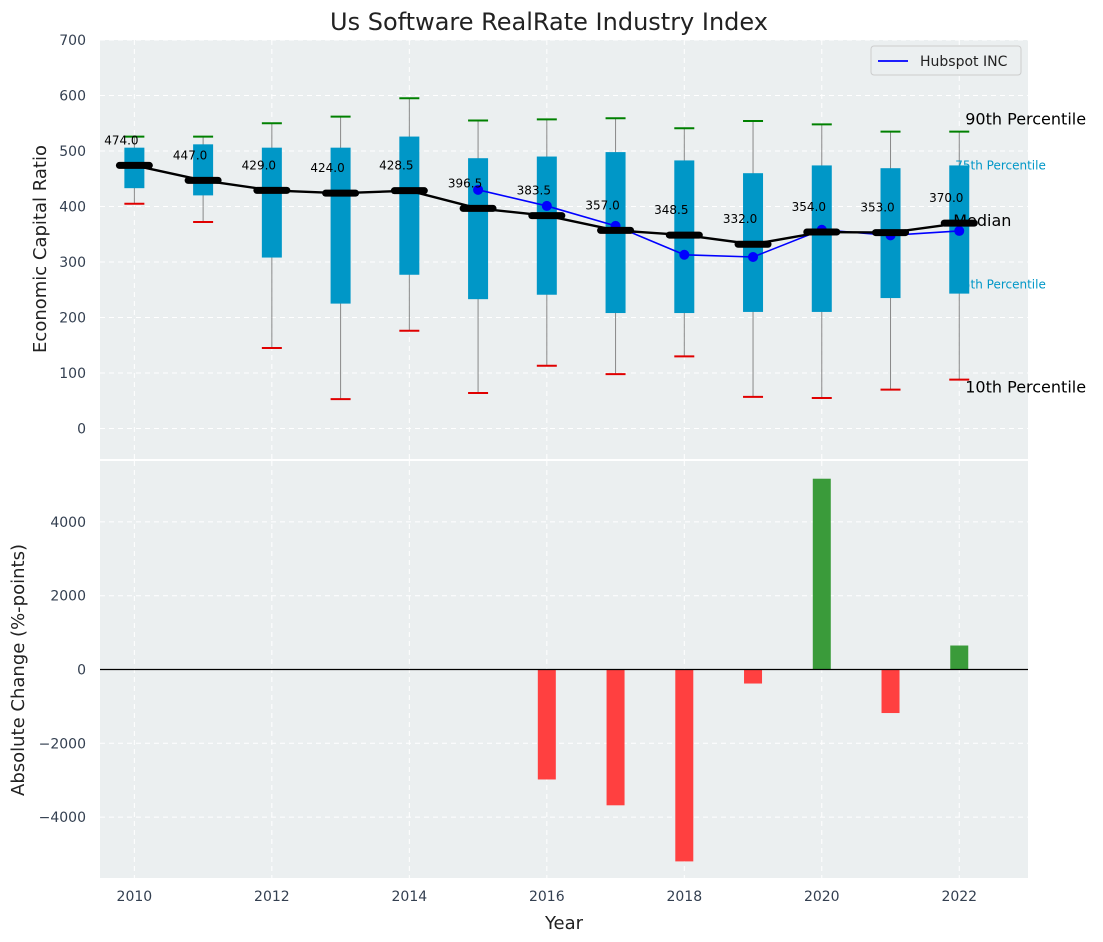  What do you see at coordinates (534, 191) in the screenshot?
I see `median-value-label: 383.5` at bounding box center [534, 191].